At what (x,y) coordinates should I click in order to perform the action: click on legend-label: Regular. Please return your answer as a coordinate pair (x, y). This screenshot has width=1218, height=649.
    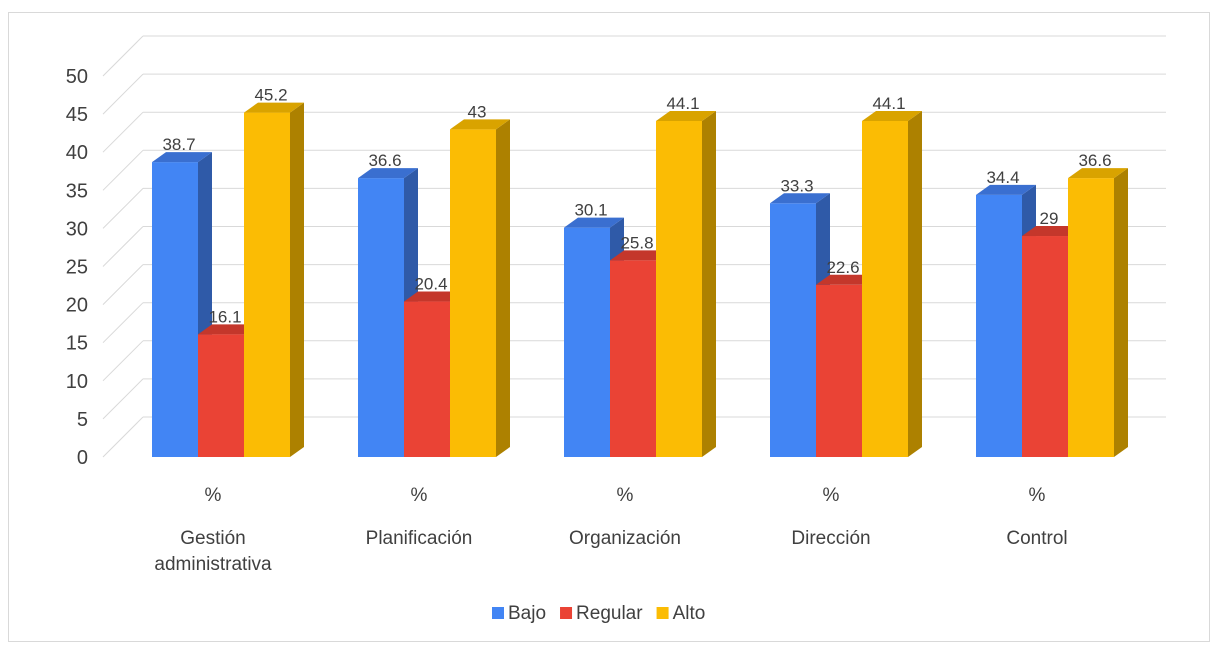
    Looking at the image, I should click on (609, 613).